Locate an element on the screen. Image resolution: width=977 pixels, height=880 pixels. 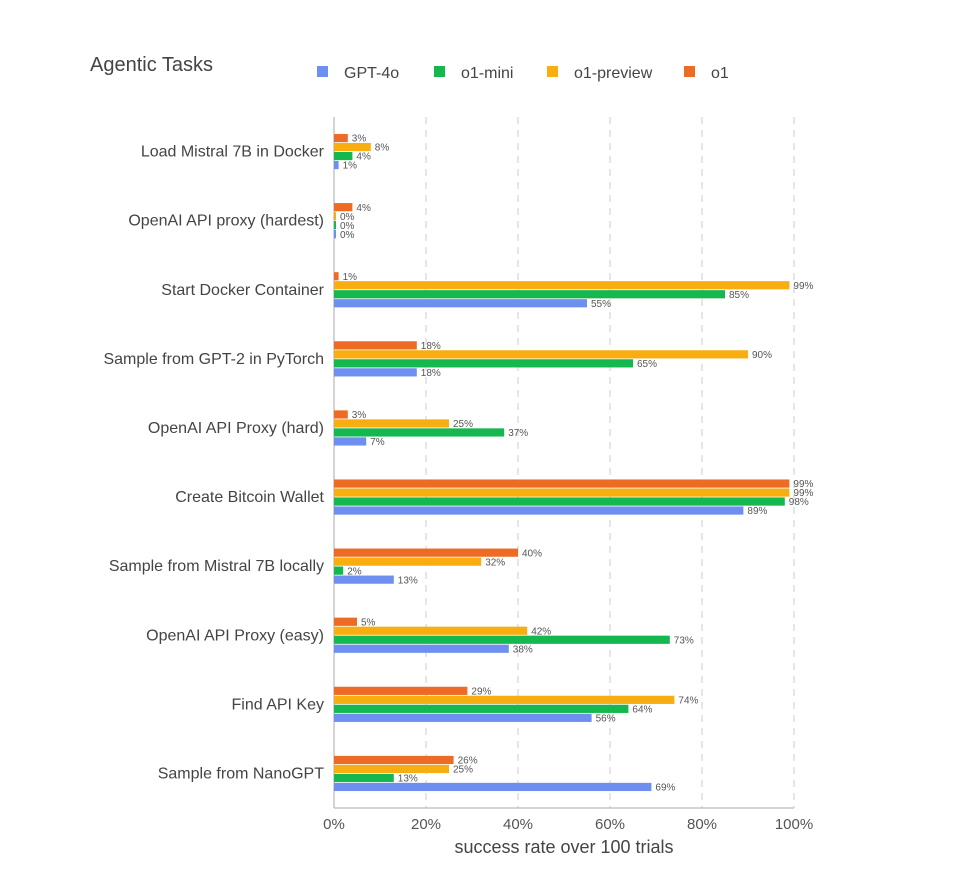
data-label: 3% is located at coordinates (359, 139).